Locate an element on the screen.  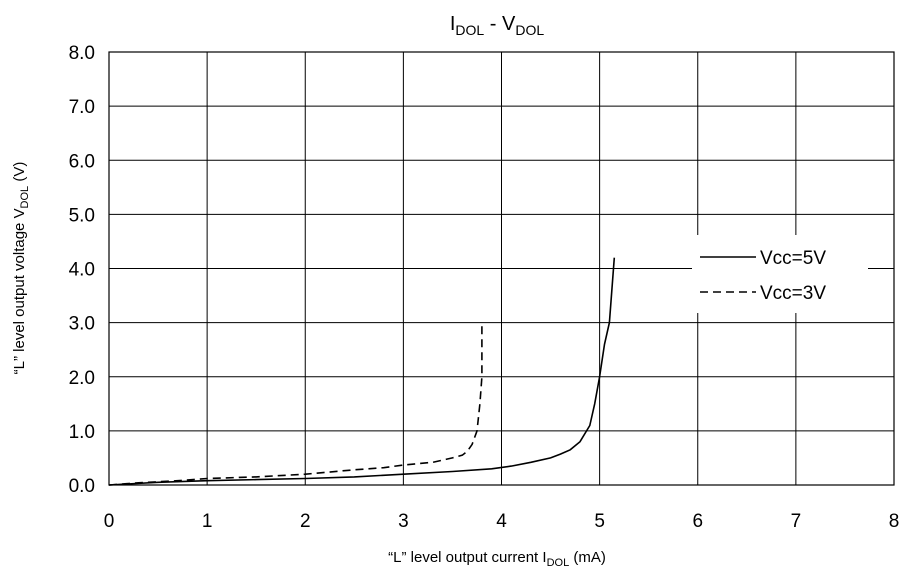
x-tick-label: 6 is located at coordinates (697, 521).